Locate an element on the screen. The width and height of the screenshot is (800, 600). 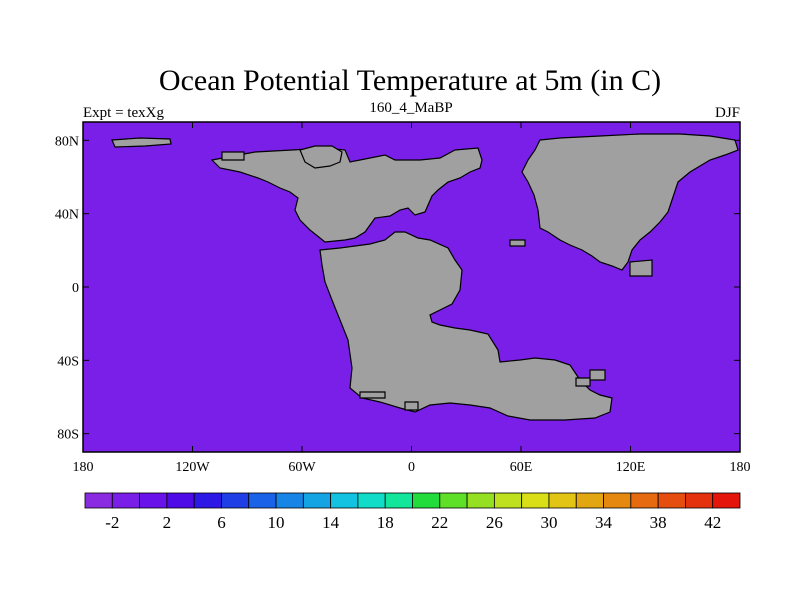
y-tick-label: 40S is located at coordinates (68, 361).